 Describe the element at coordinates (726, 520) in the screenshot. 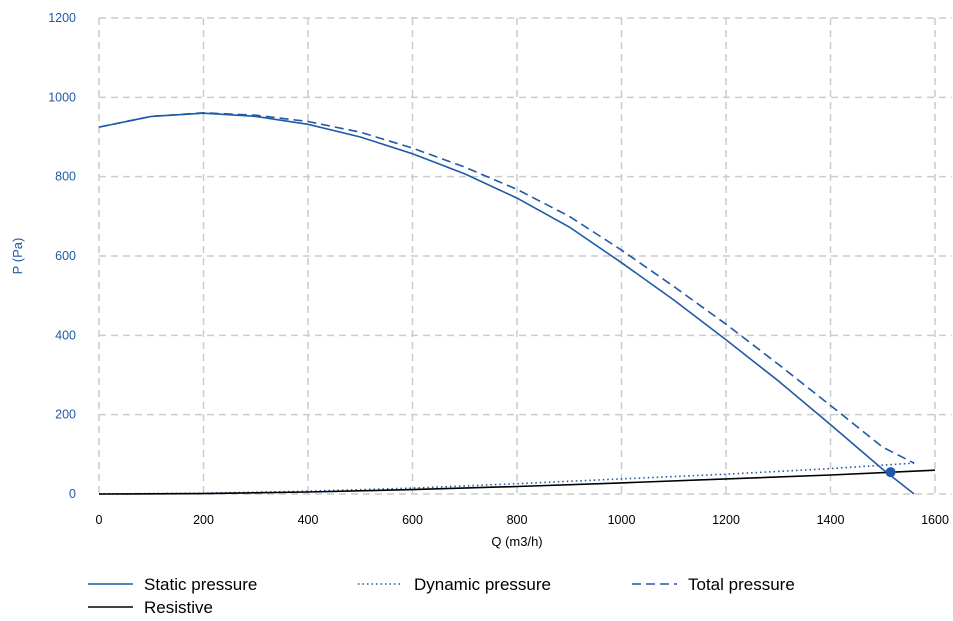

I see `x-tick-label: 1200` at that location.